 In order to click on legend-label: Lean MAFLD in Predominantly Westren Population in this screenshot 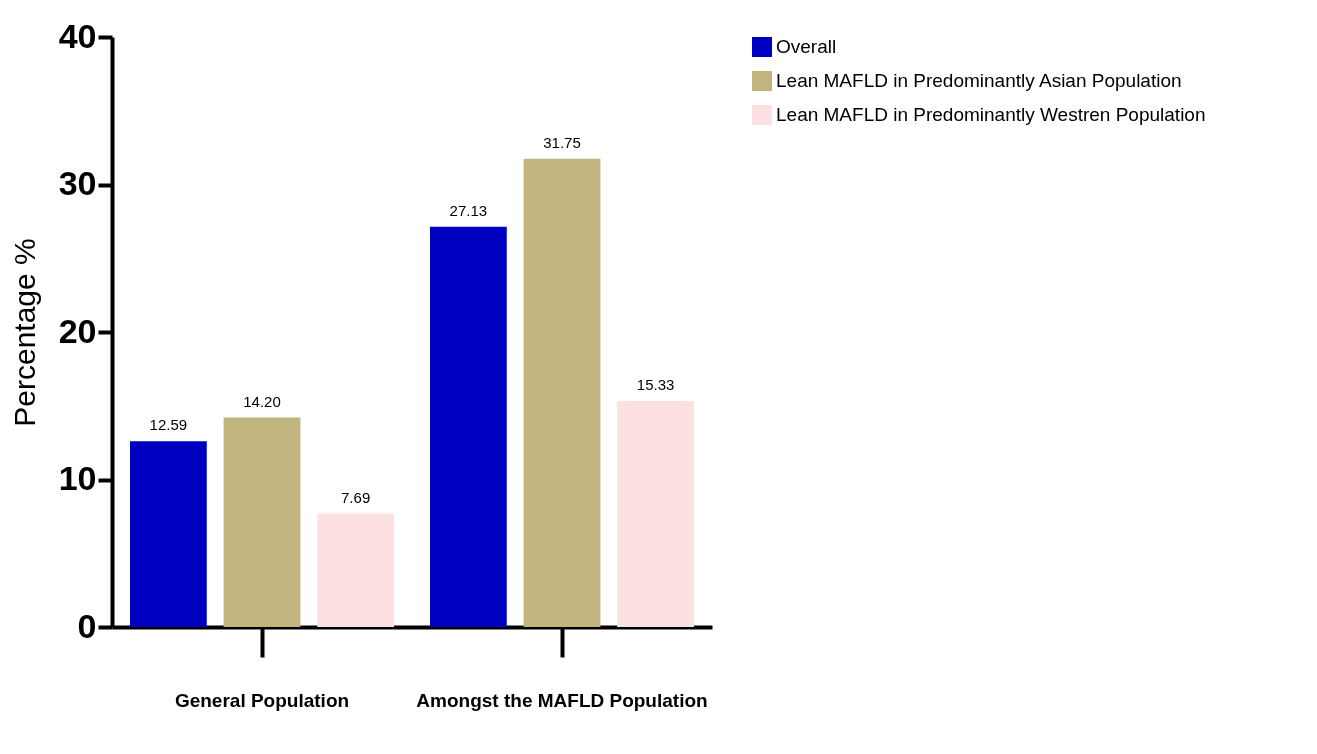, I will do `click(991, 114)`.